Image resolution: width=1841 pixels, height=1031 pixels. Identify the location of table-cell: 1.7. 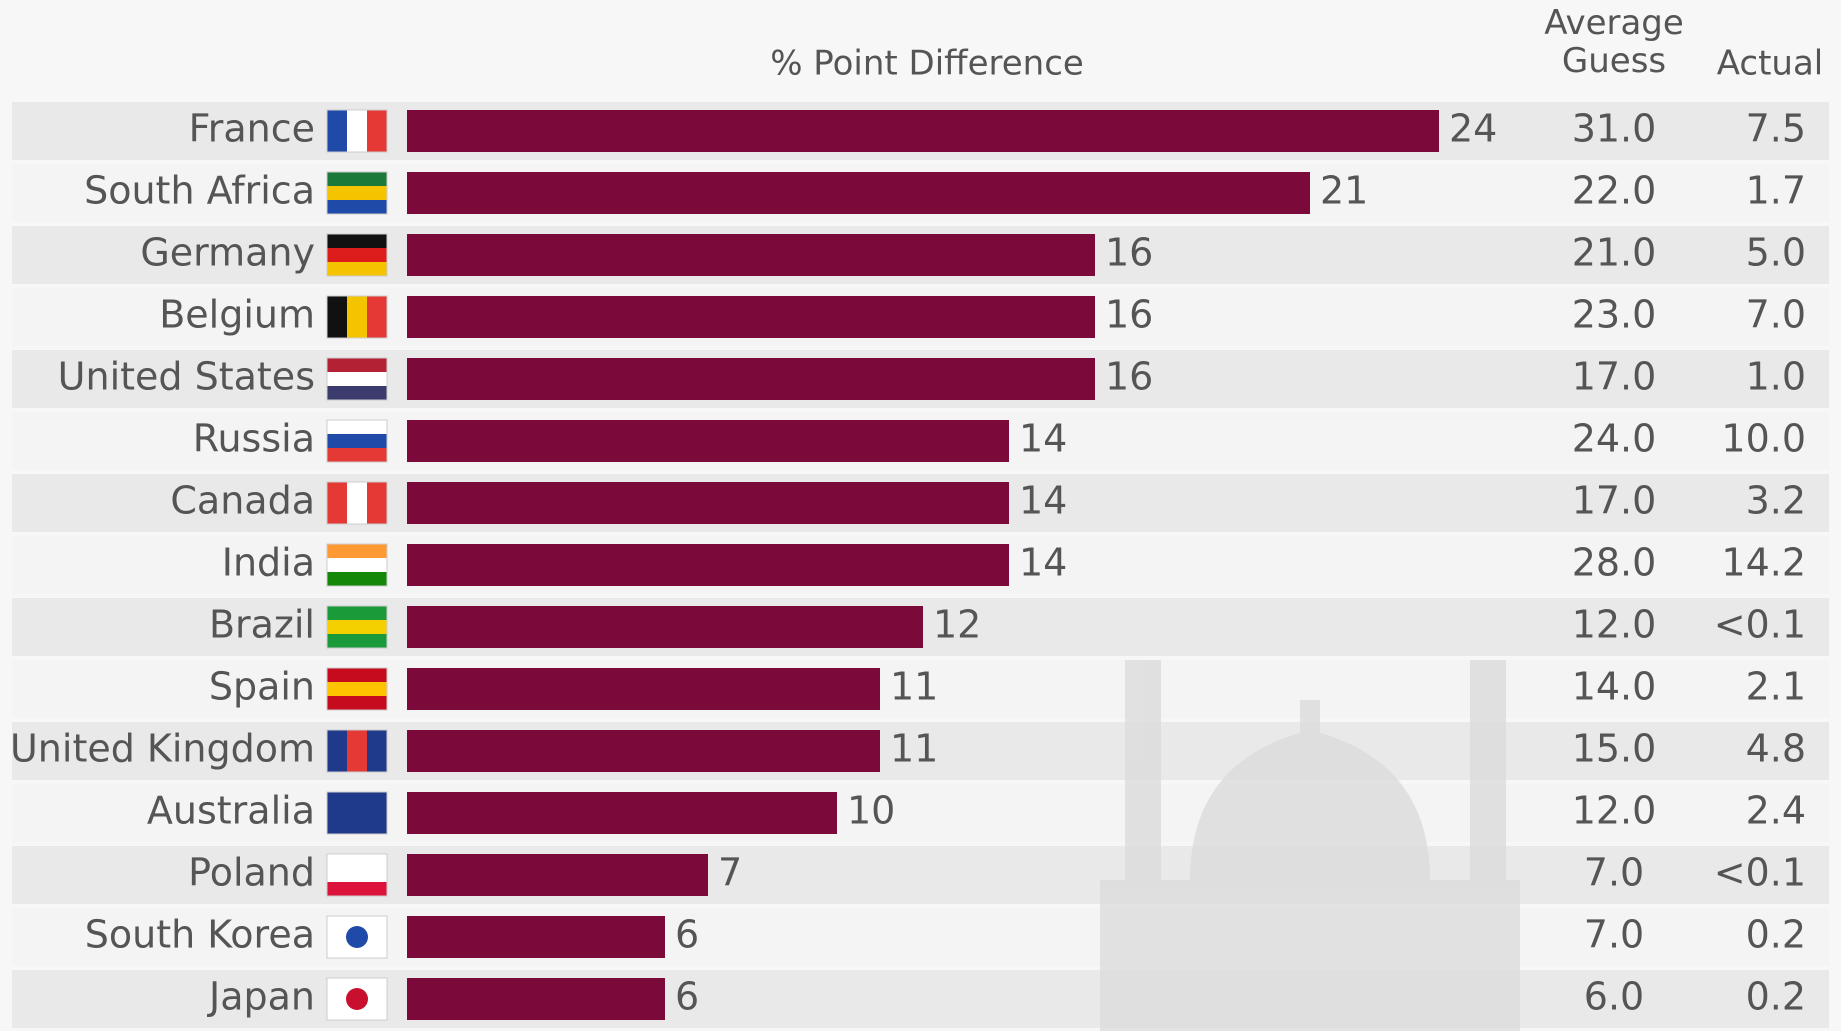
(1776, 191).